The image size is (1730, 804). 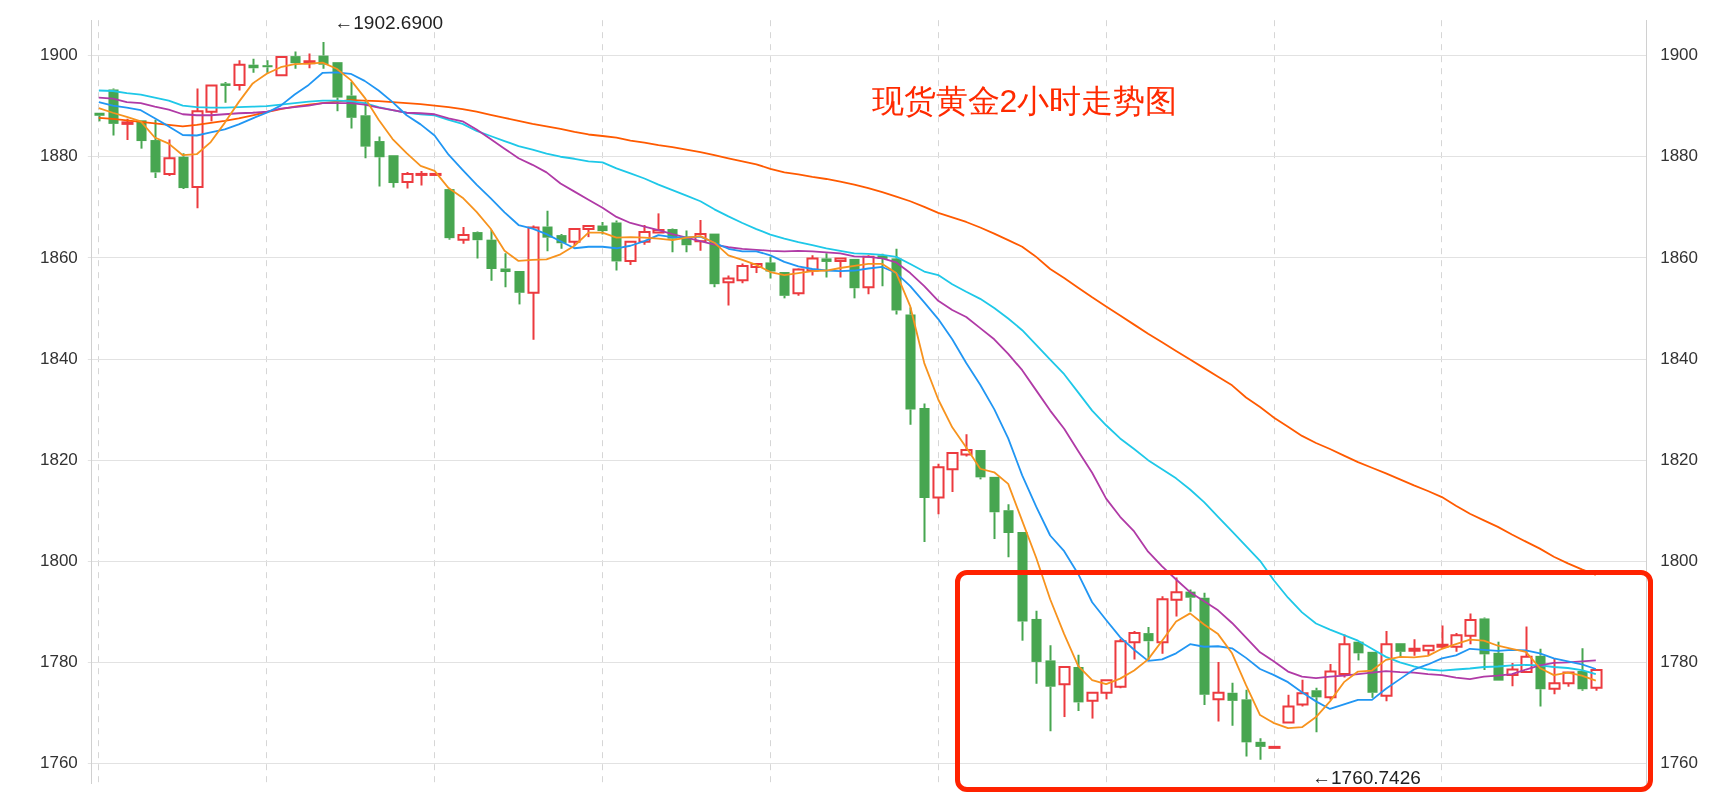 What do you see at coordinates (1679, 358) in the screenshot?
I see `y2-tick-label: 1840` at bounding box center [1679, 358].